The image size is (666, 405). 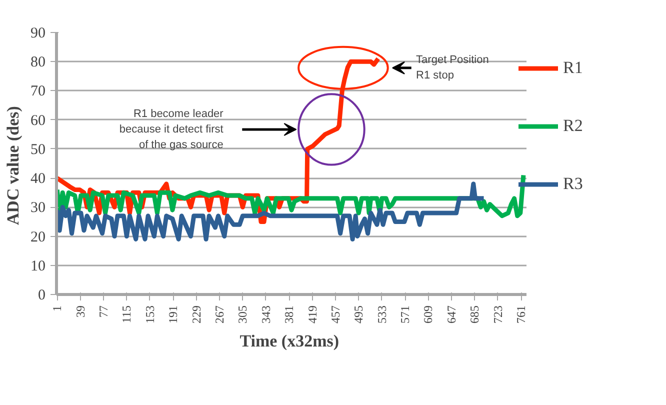 I want to click on y-tick-label: 10, so click(x=38, y=266).